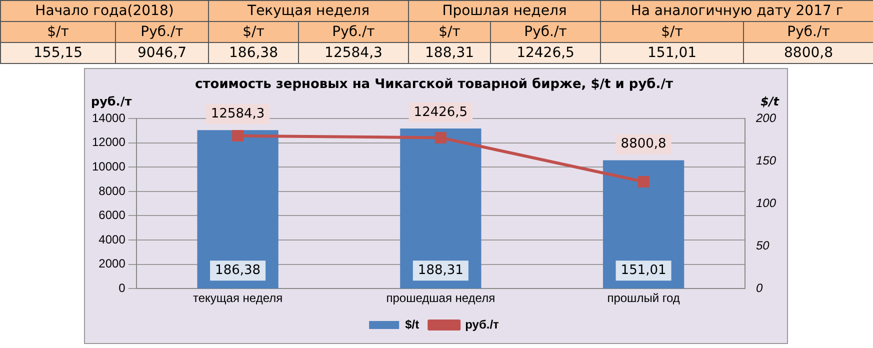 This screenshot has width=873, height=348. I want to click on y-tick-label: 2000, so click(112, 263).